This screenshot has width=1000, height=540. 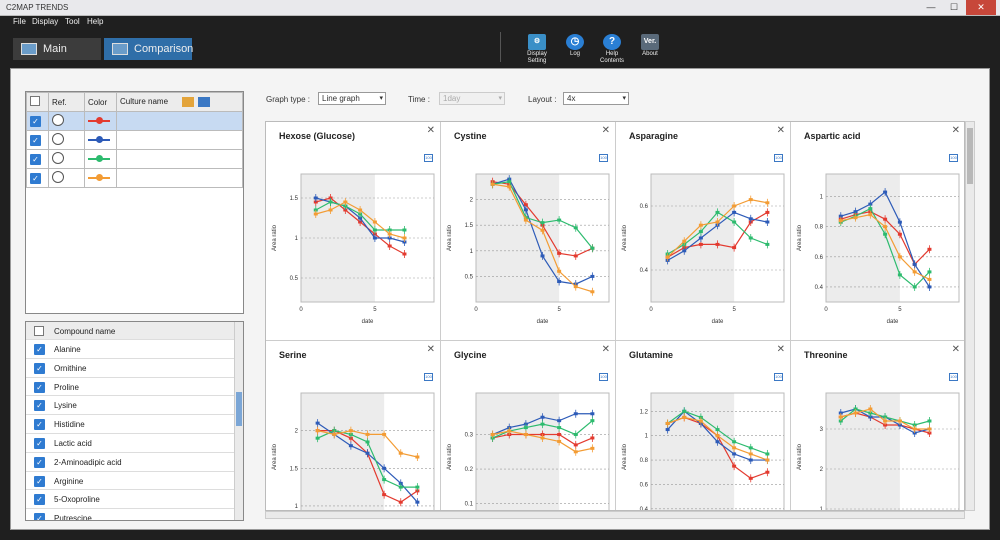 I want to click on compound-list-item: ✓ Proline, so click(x=134, y=387).